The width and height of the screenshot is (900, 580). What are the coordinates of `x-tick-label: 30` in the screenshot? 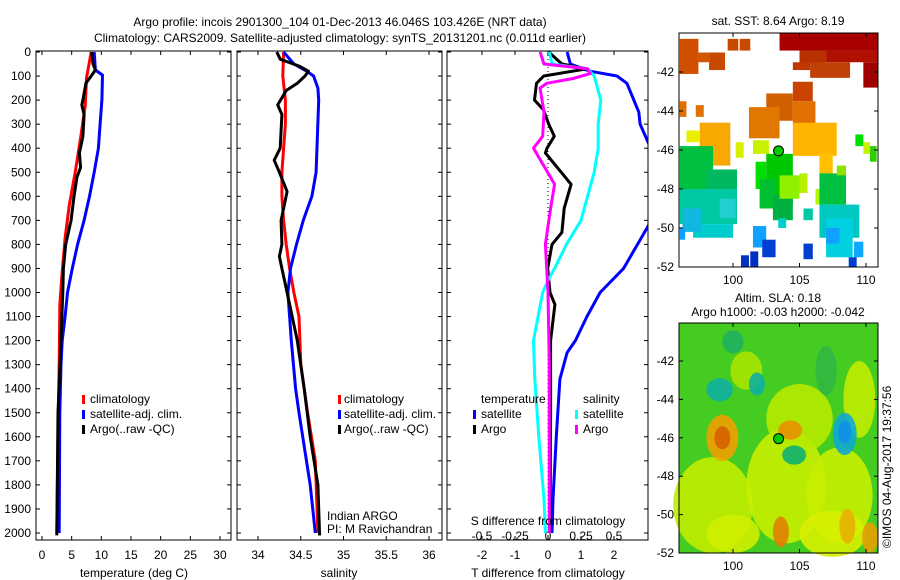 It's located at (220, 555).